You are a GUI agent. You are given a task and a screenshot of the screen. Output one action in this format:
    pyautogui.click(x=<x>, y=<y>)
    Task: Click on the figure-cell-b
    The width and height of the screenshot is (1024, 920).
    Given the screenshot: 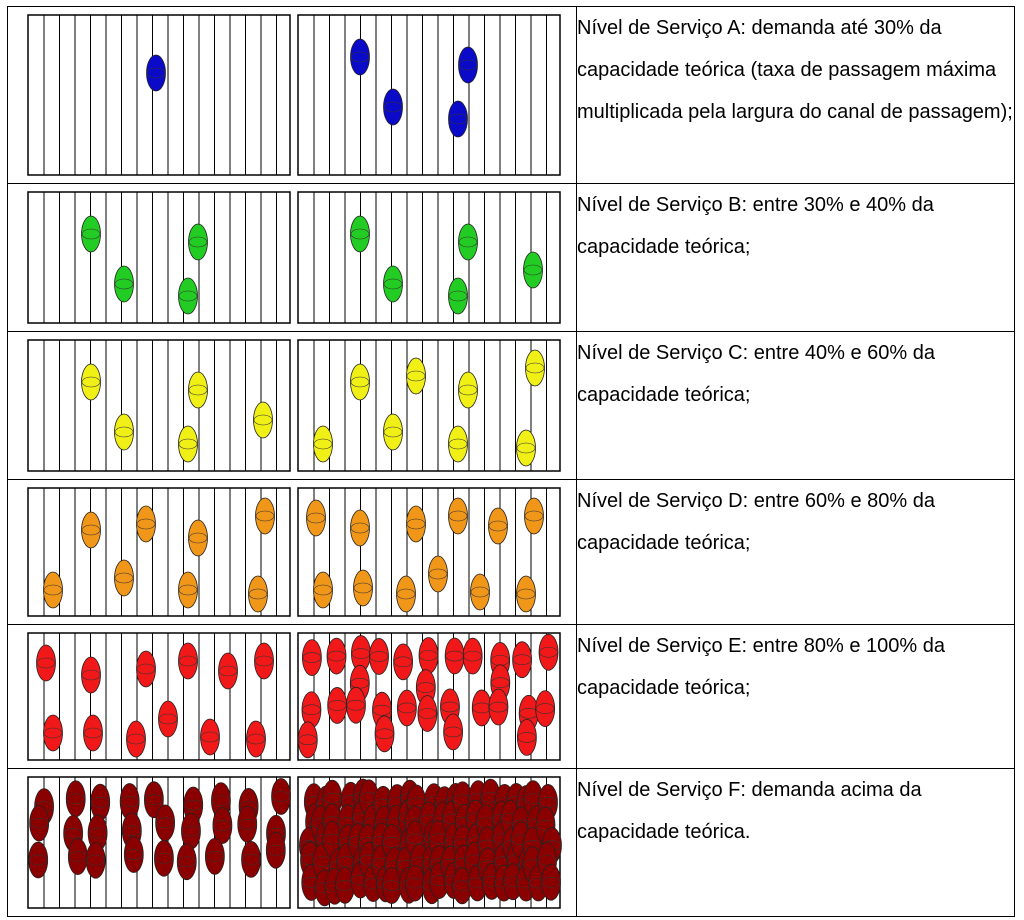 What is the action you would take?
    pyautogui.click(x=292, y=257)
    